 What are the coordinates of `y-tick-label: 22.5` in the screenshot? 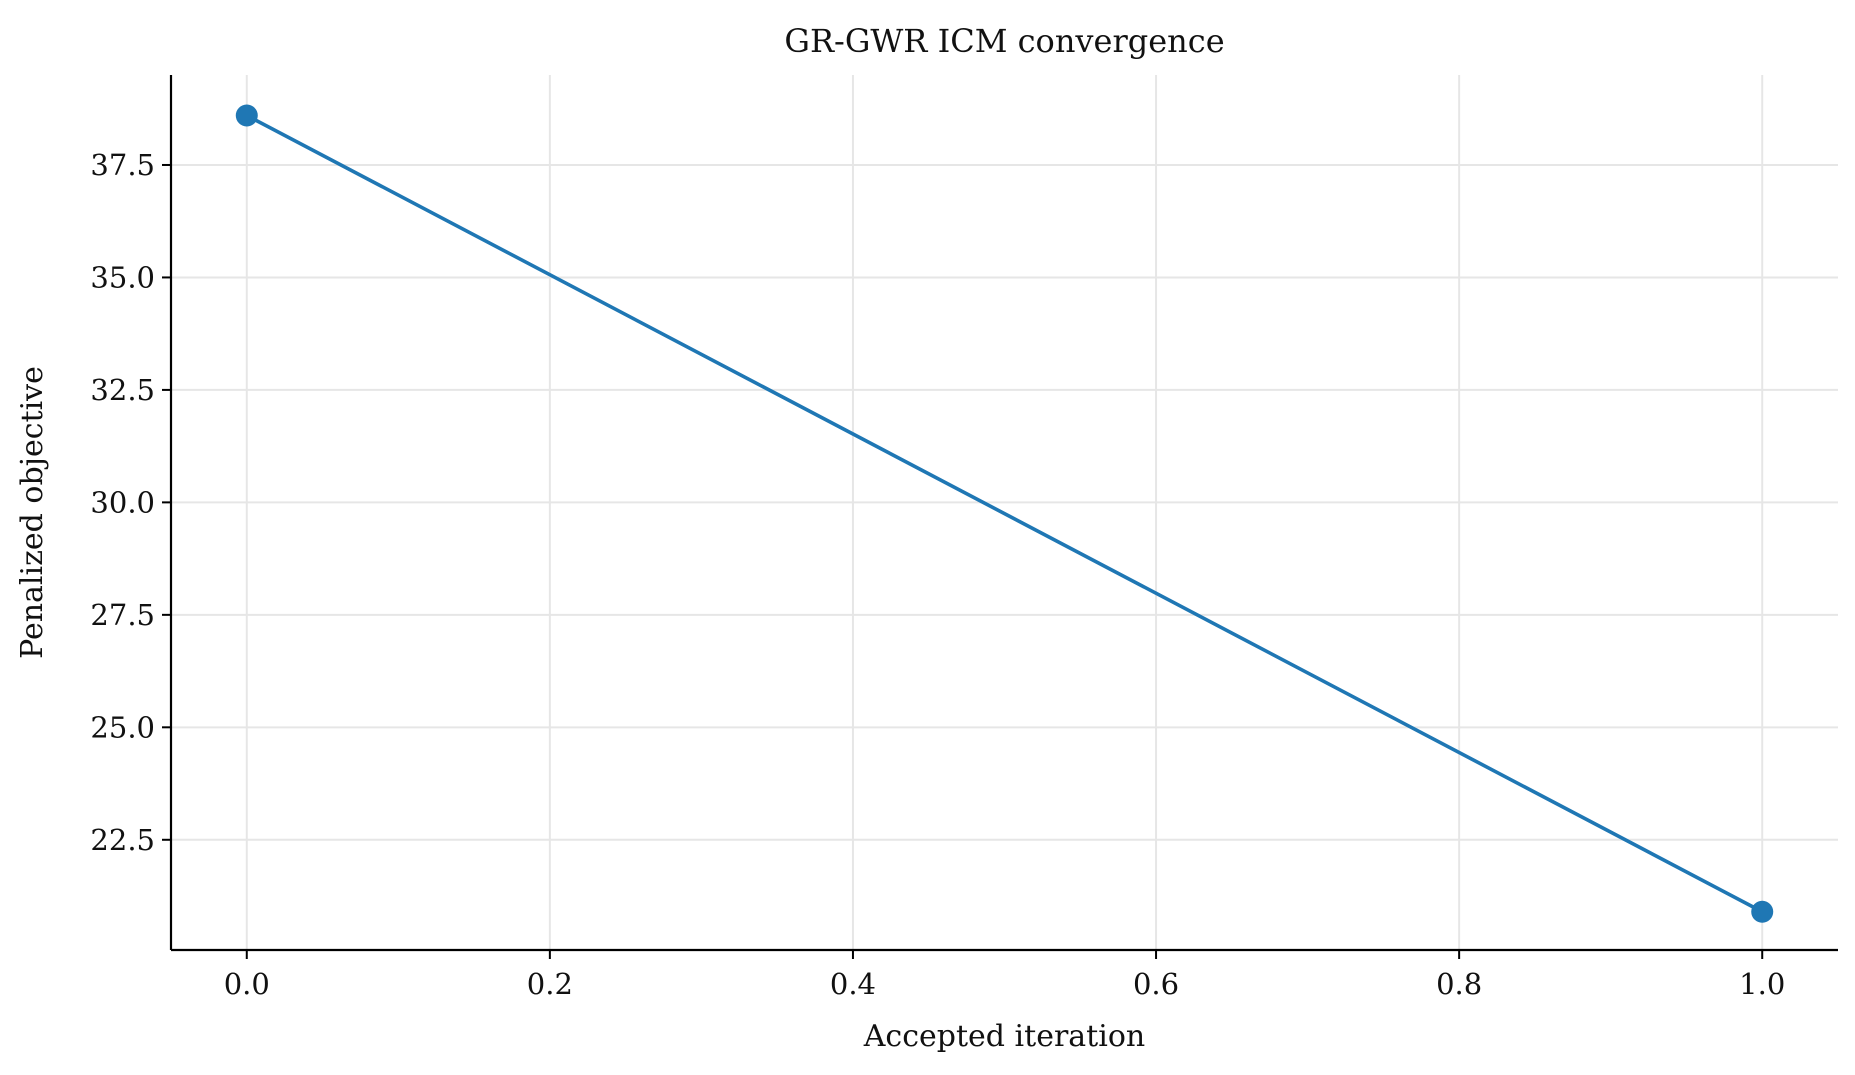 It's located at (122, 840).